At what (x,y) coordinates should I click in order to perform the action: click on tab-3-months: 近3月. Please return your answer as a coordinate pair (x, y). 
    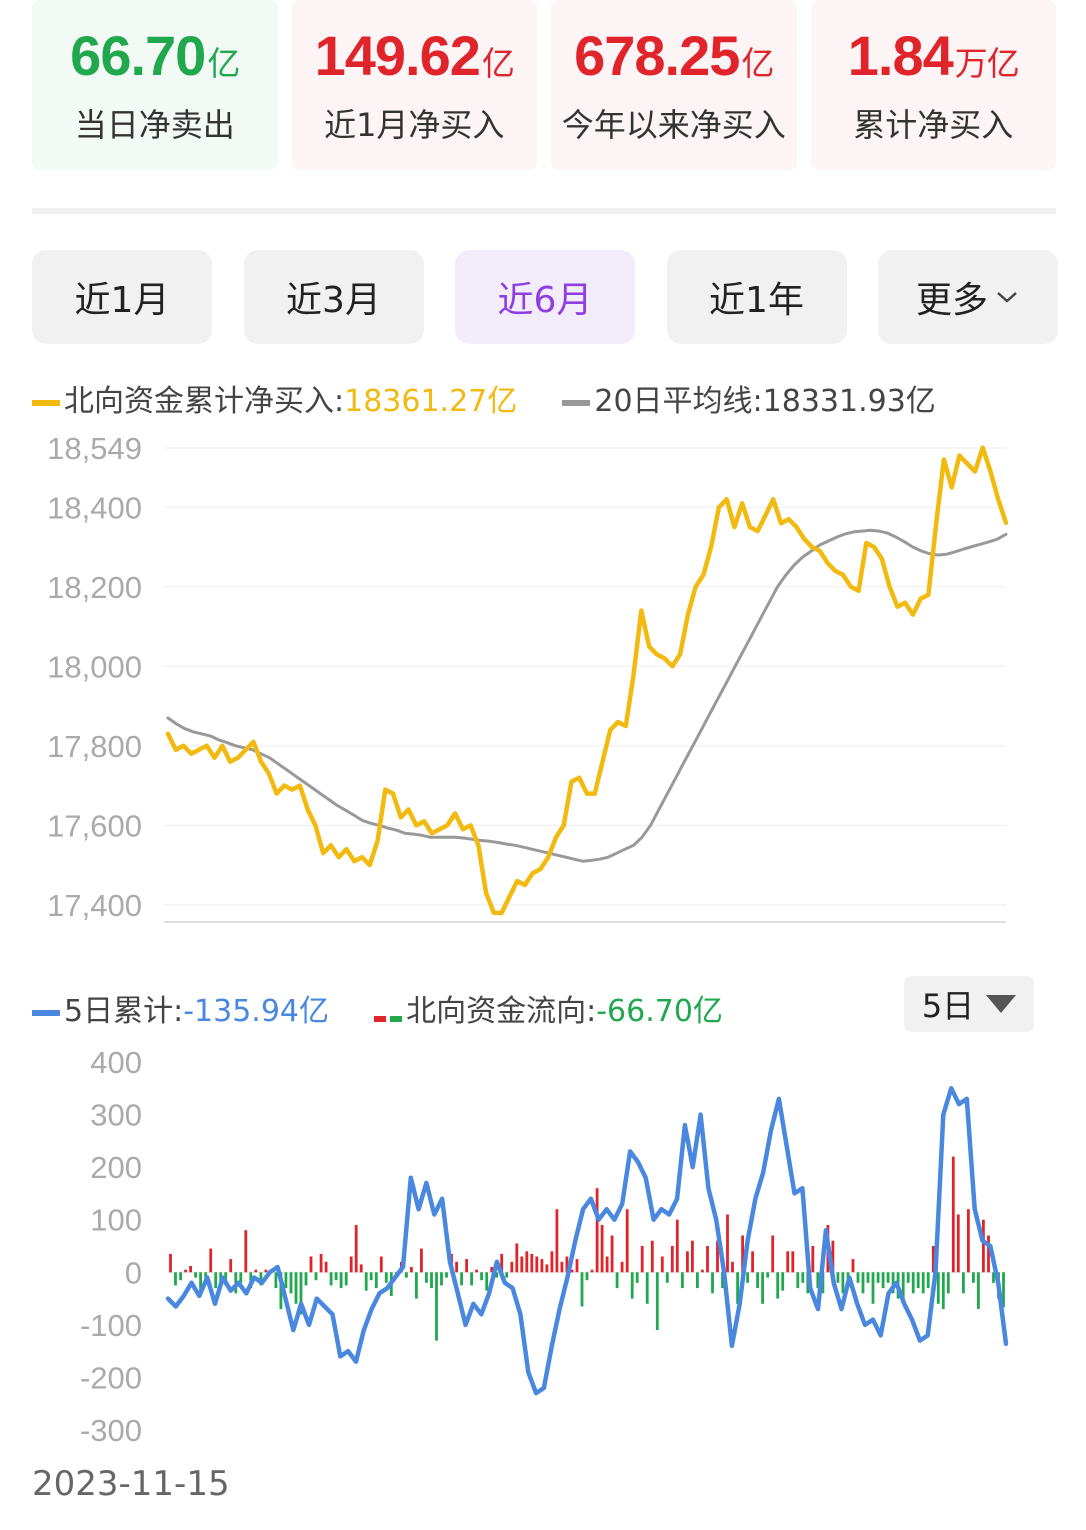
    Looking at the image, I should click on (333, 297).